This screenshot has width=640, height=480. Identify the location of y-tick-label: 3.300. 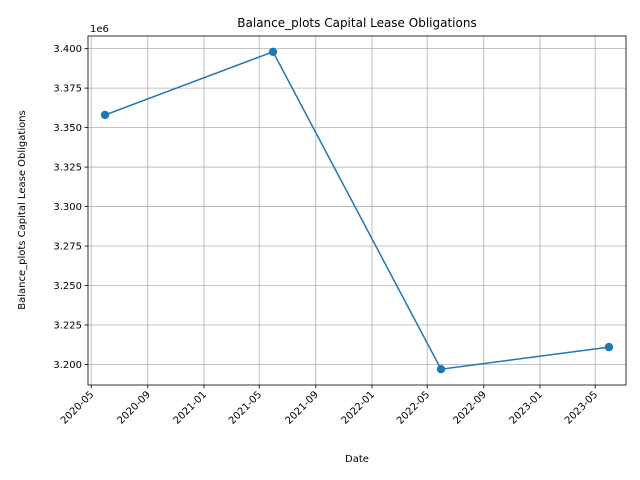
(67, 207).